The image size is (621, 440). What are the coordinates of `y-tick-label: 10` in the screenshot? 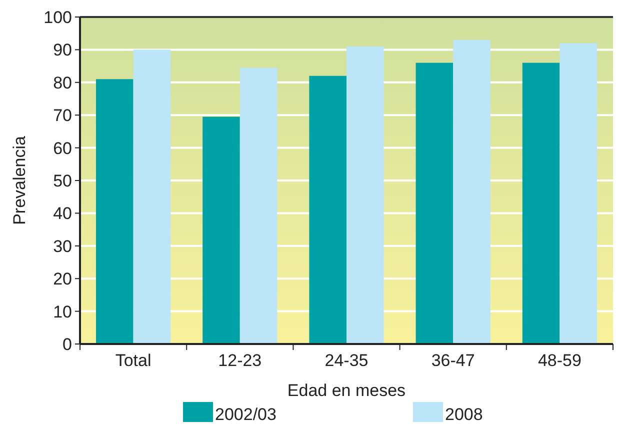 It's located at (62, 312).